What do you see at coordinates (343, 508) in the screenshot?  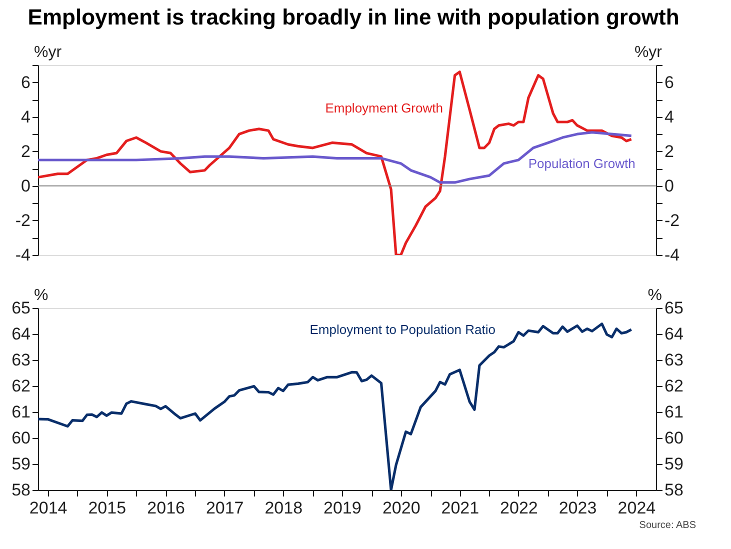 I see `x-tick-label: 2019` at bounding box center [343, 508].